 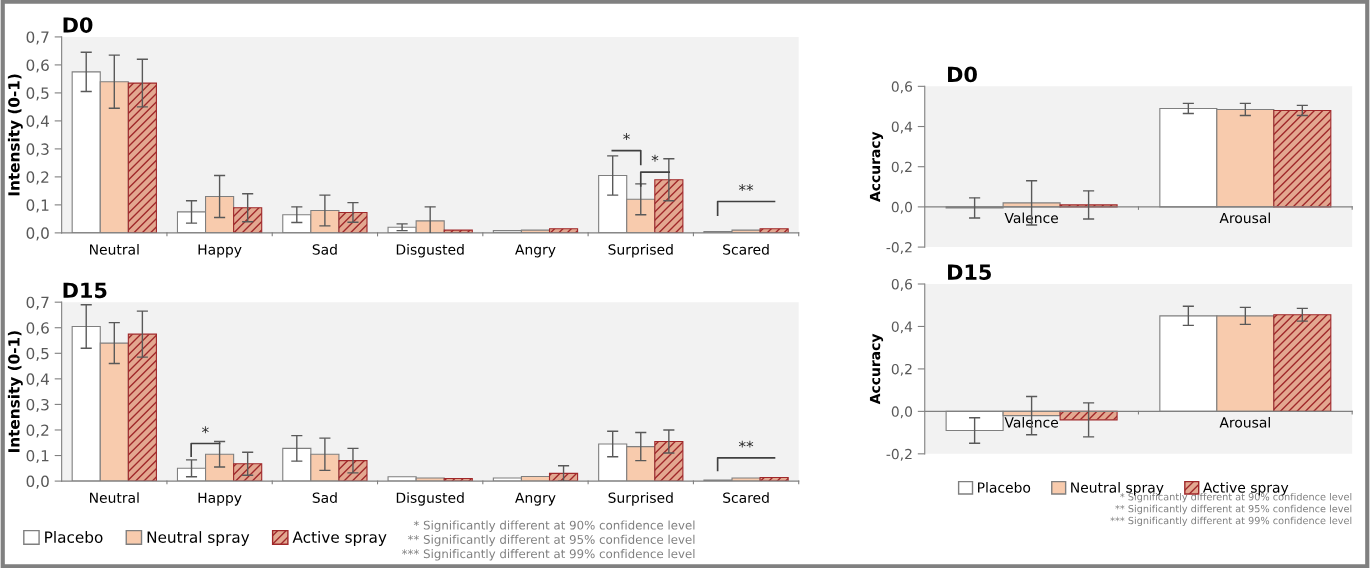 What do you see at coordinates (339, 538) in the screenshot?
I see `legend-label: Active spray` at bounding box center [339, 538].